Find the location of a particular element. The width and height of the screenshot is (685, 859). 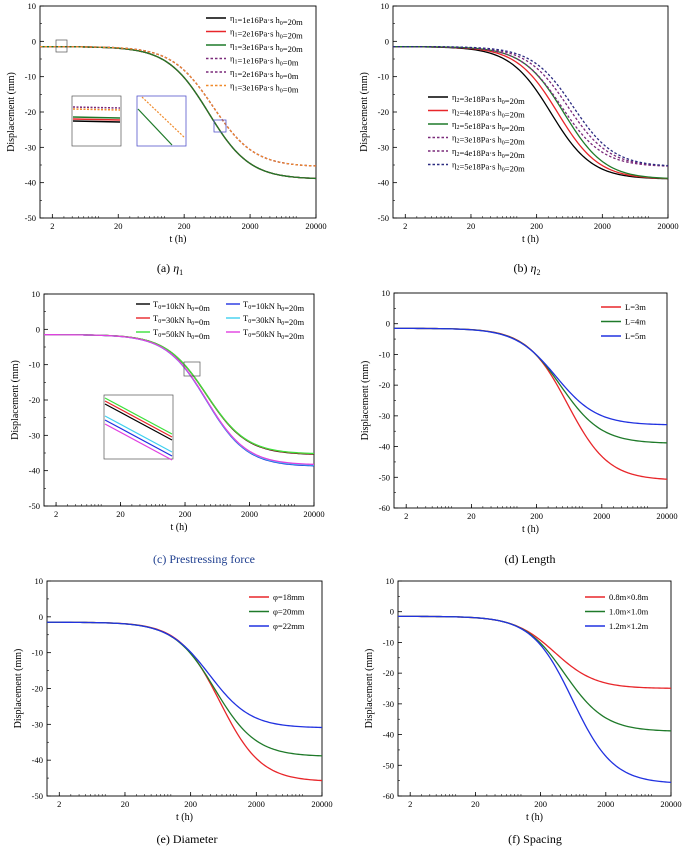

legend-label: φ=18mm is located at coordinates (289, 597).